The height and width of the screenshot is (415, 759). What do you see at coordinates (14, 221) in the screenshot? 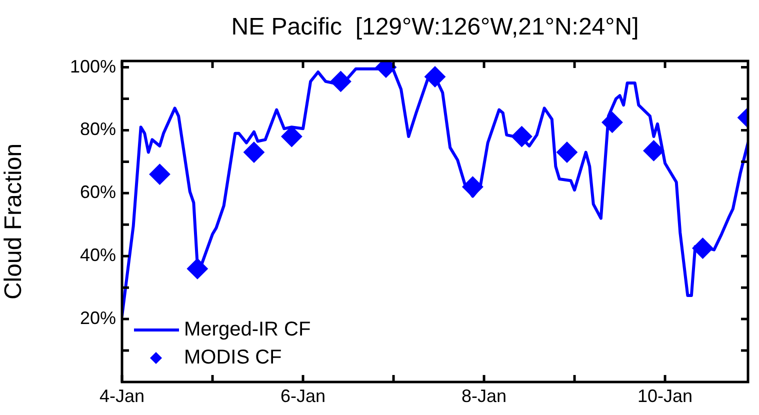
I see `y-axis-title: Cloud Fraction` at bounding box center [14, 221].